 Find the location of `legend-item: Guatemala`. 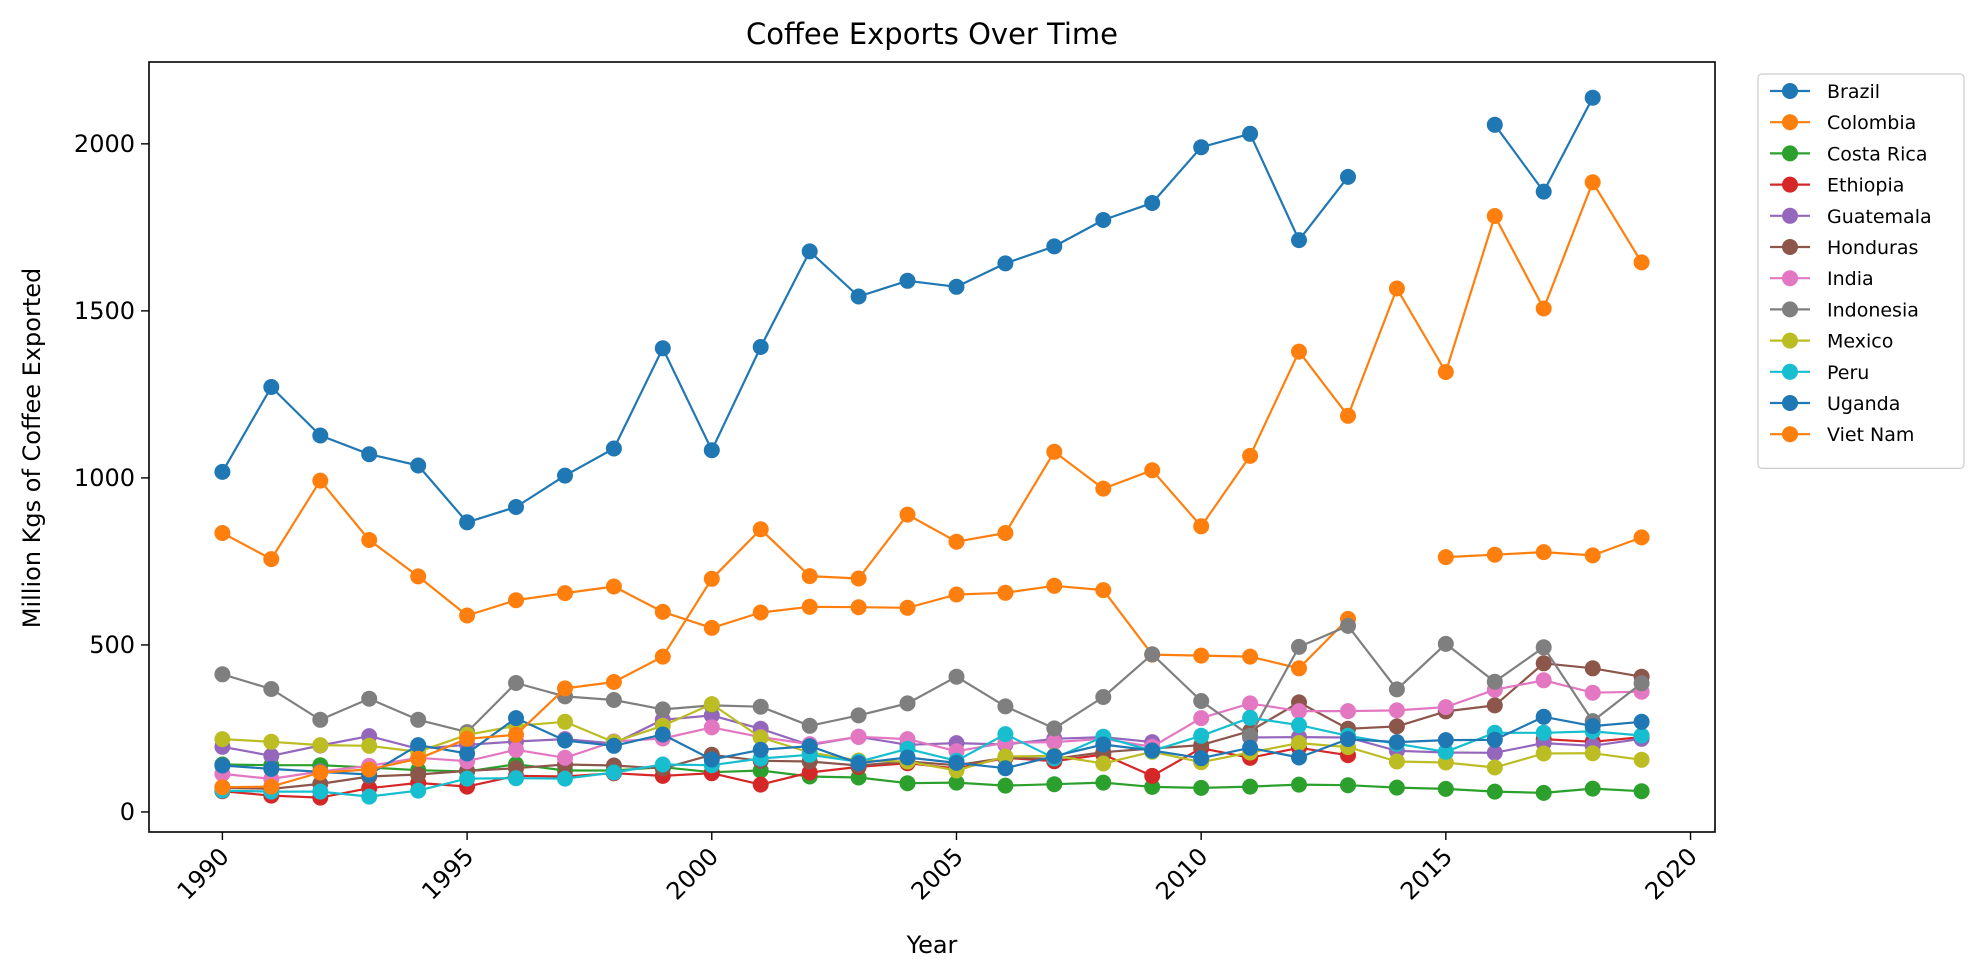

legend-item: Guatemala is located at coordinates (1851, 217).